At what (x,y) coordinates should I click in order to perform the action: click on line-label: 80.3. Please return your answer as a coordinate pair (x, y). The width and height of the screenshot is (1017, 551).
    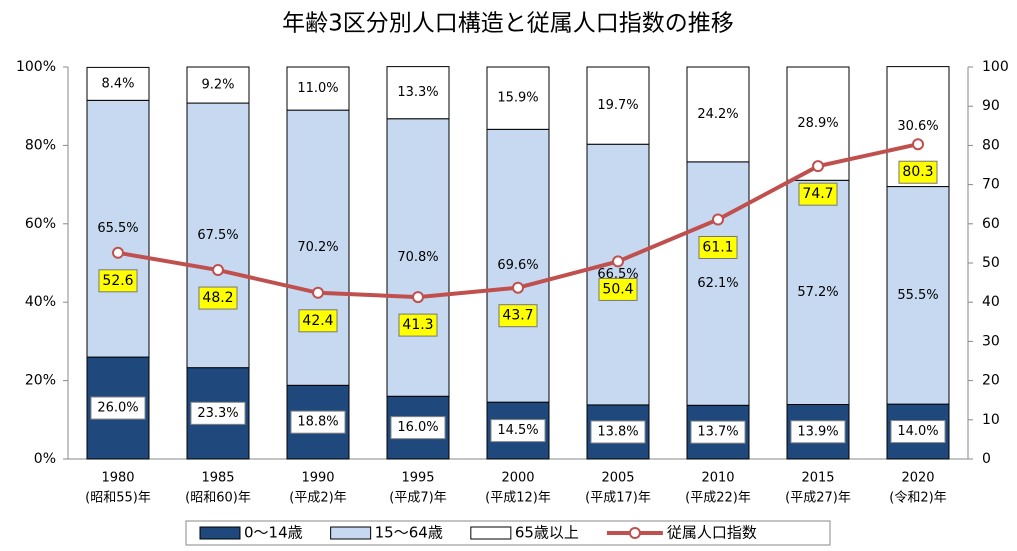
    Looking at the image, I should click on (917, 172).